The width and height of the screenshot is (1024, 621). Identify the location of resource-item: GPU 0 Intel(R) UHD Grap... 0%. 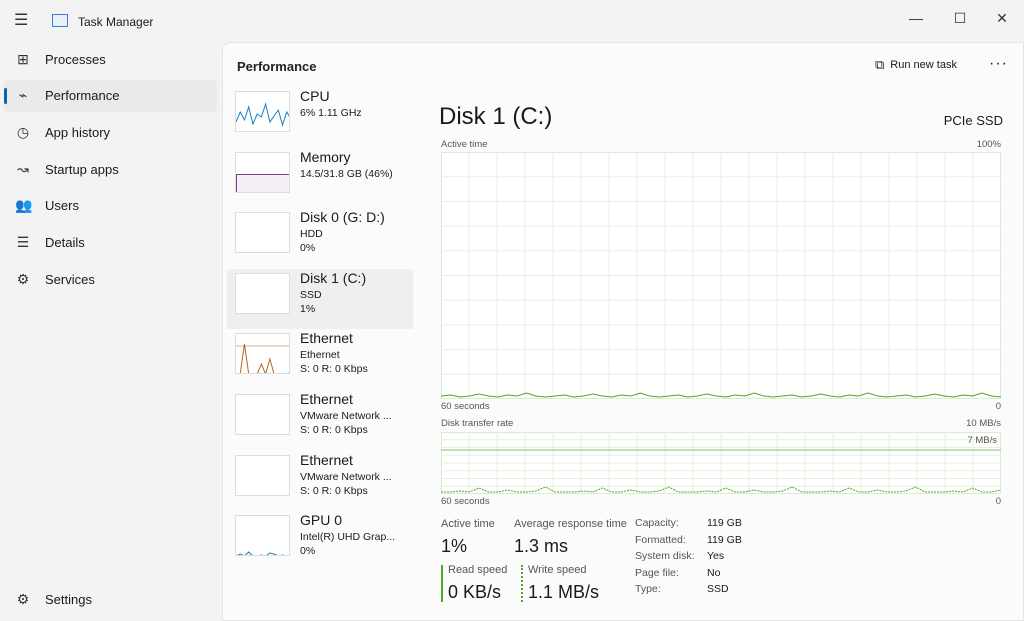
(320, 541).